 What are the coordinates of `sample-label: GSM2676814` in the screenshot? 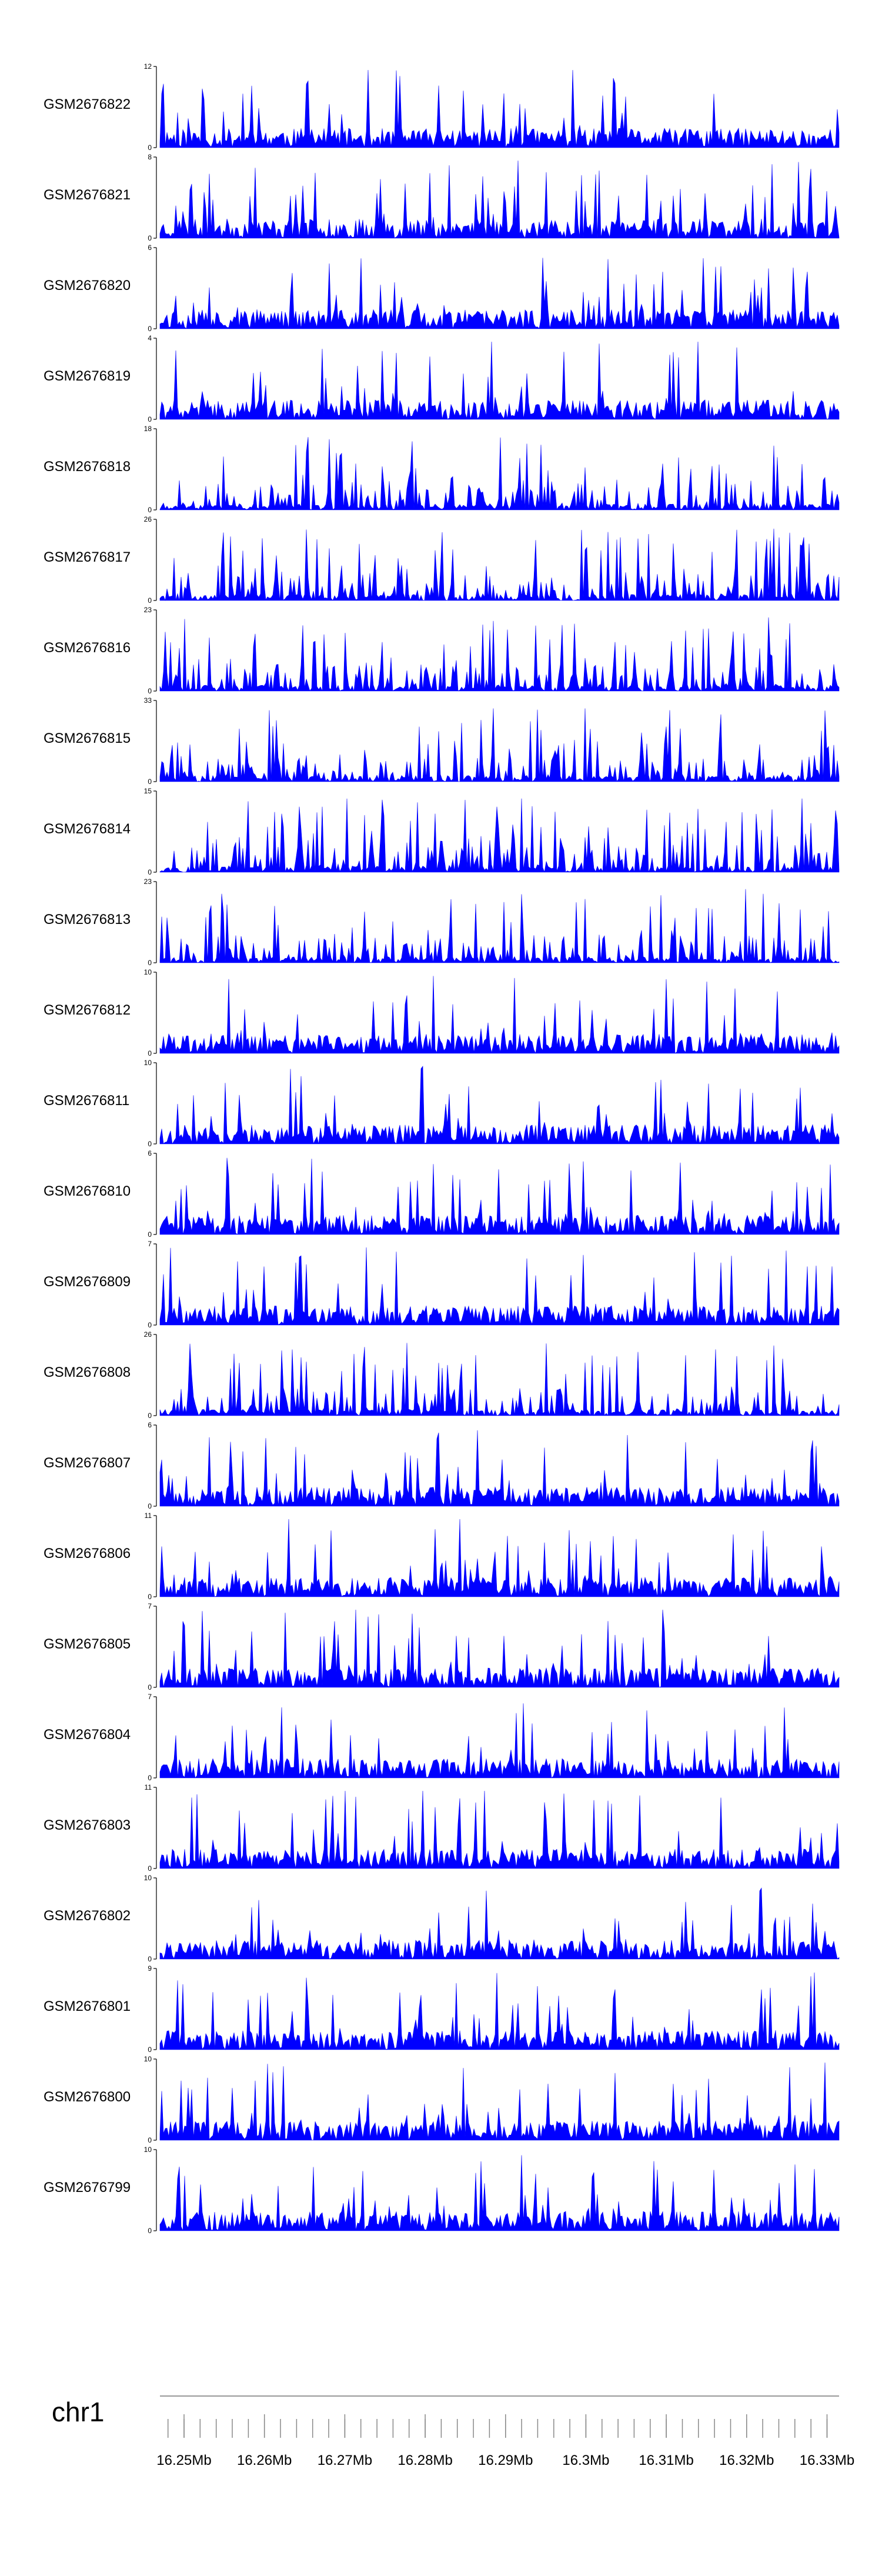 It's located at (87, 829).